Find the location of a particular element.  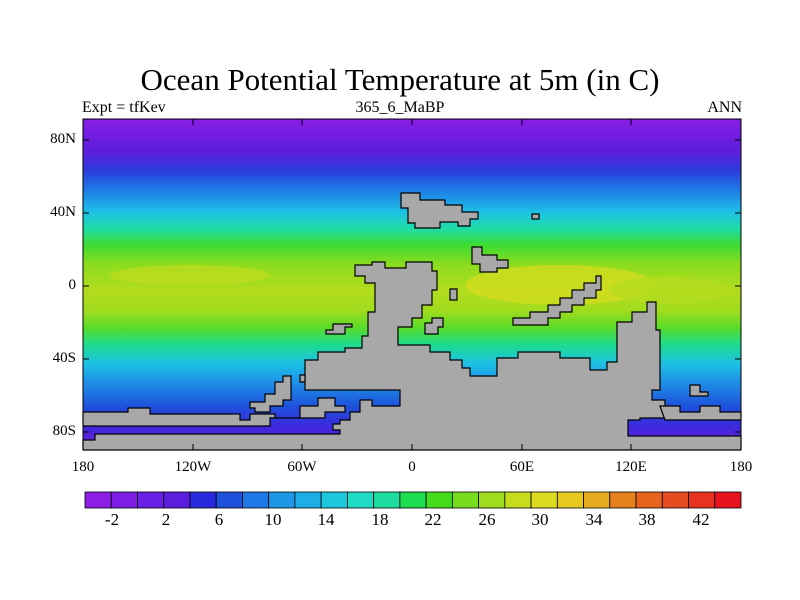

land-central-island is located at coordinates (490, 259).